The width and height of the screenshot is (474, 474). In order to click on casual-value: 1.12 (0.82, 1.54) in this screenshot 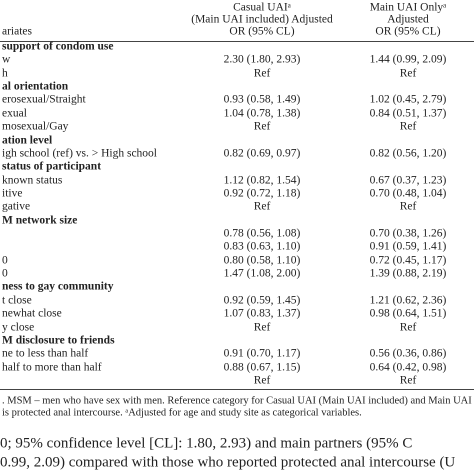, I will do `click(262, 180)`.